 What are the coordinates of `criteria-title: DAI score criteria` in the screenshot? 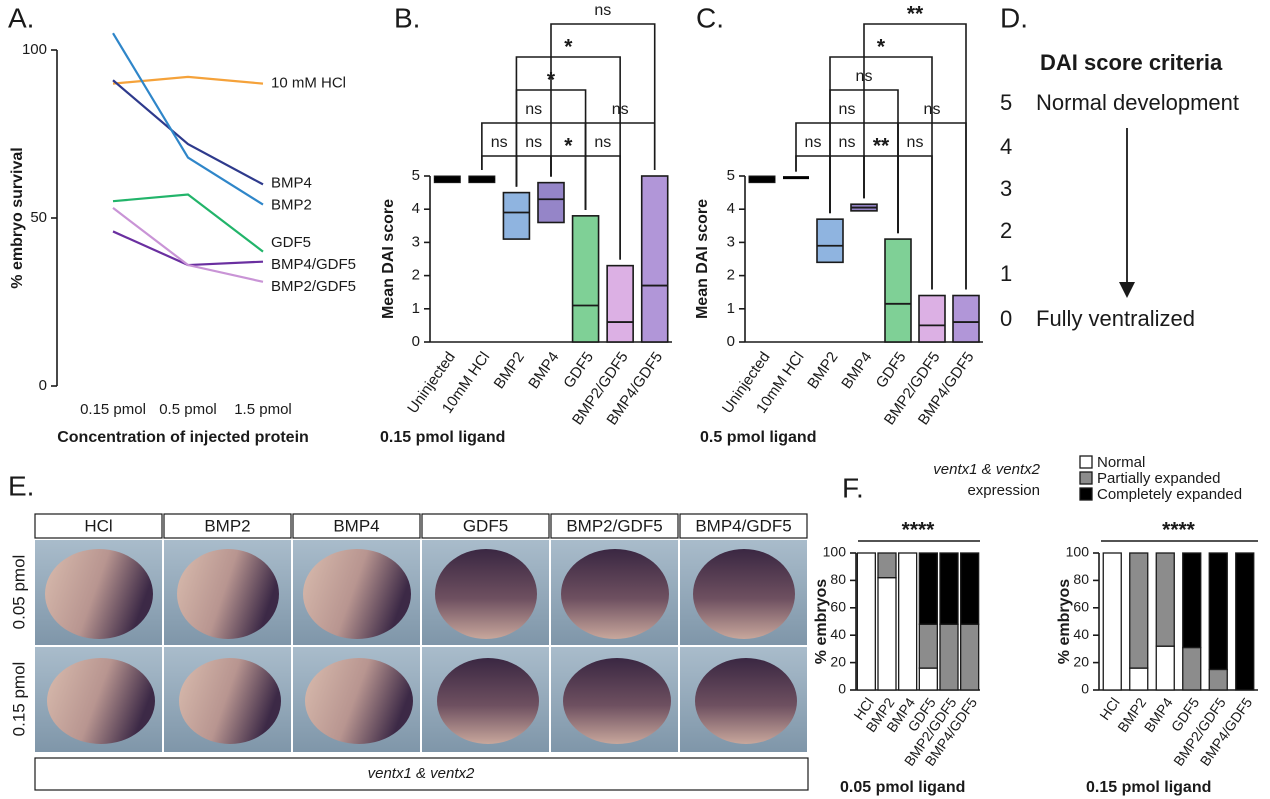 It's located at (1131, 62).